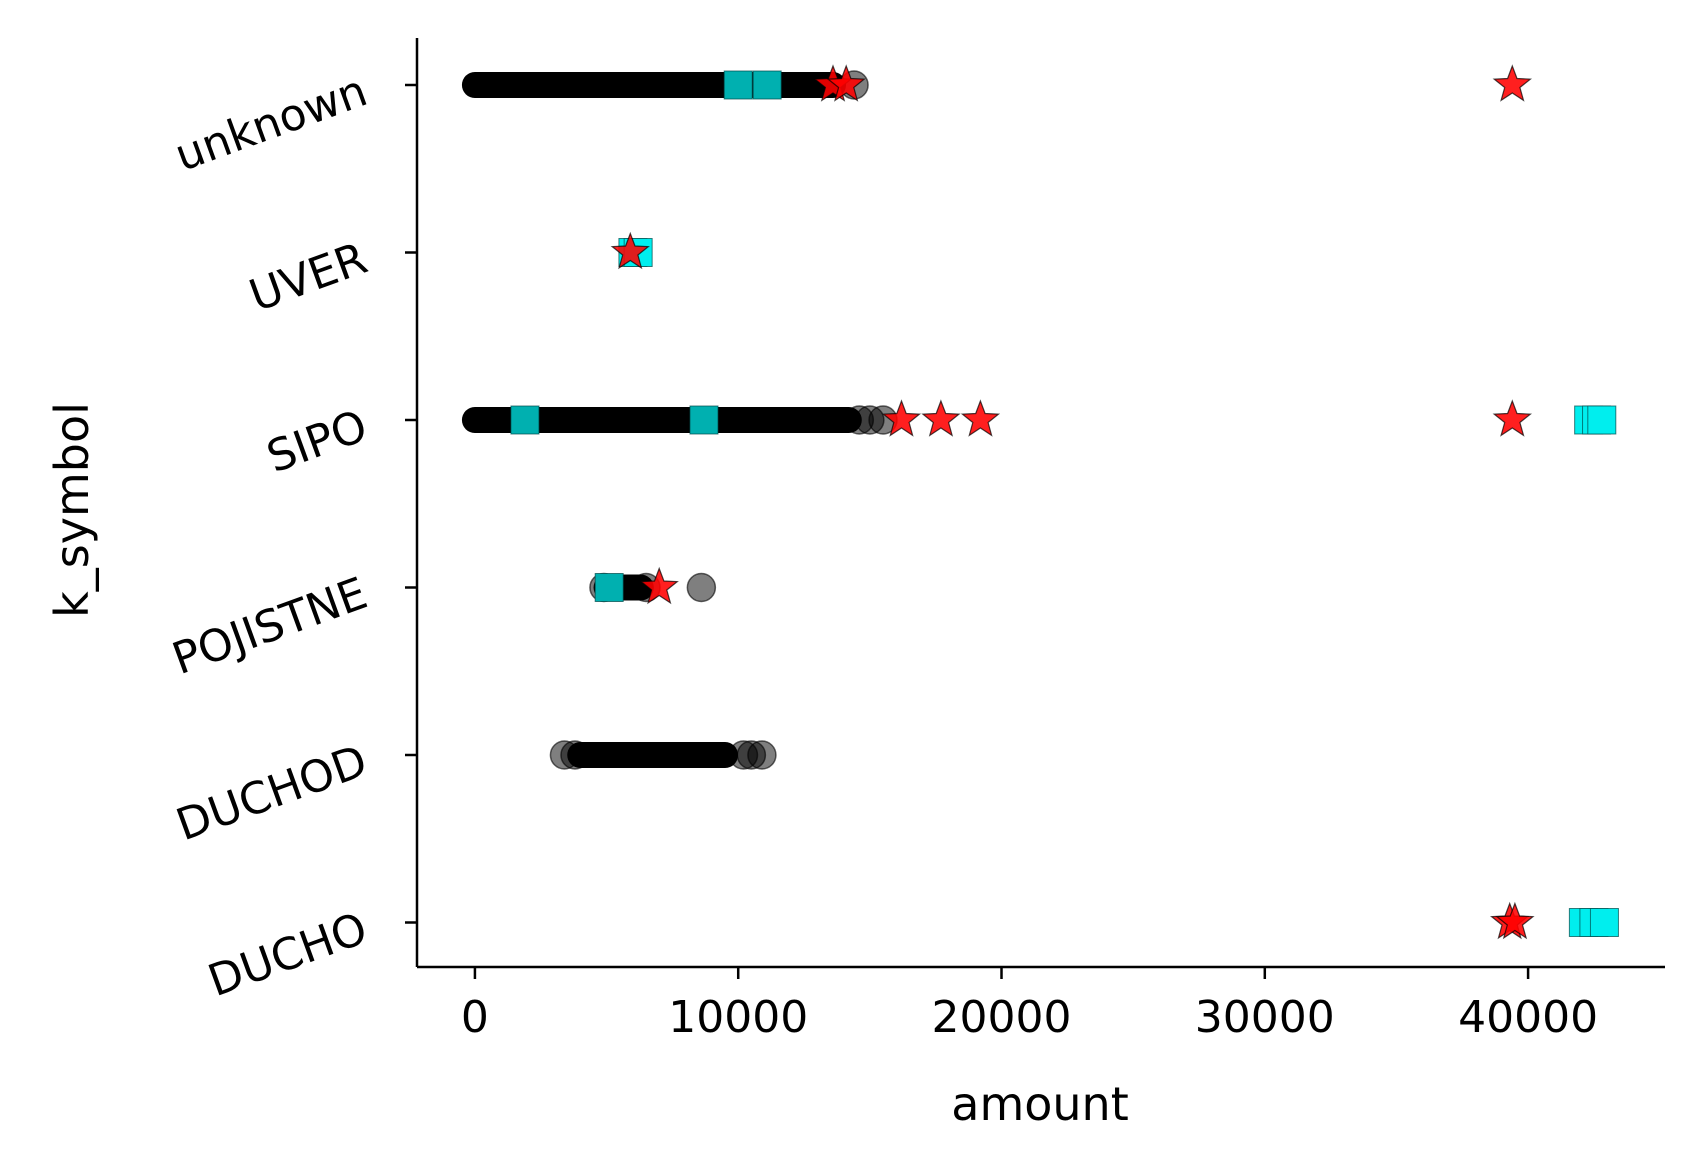 The width and height of the screenshot is (1695, 1173). What do you see at coordinates (609, 587) in the screenshot?
I see `square-marker-pojistne` at bounding box center [609, 587].